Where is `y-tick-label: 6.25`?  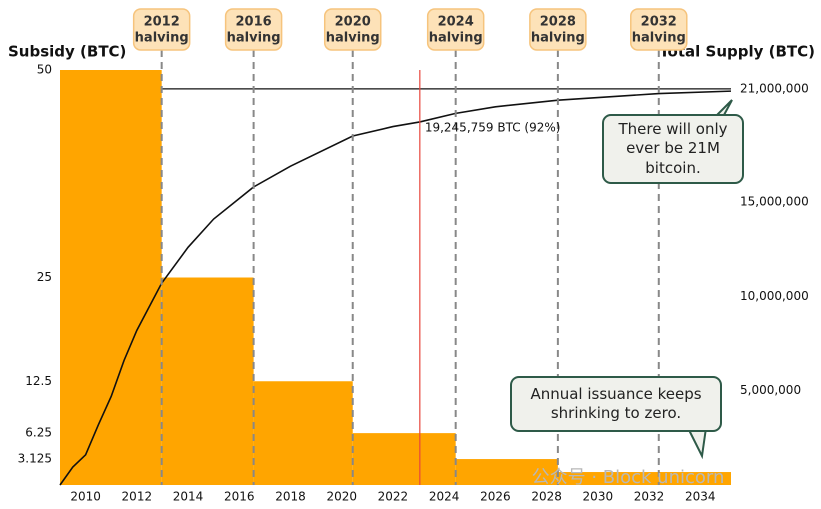
y-tick-label: 6.25 is located at coordinates (38, 433).